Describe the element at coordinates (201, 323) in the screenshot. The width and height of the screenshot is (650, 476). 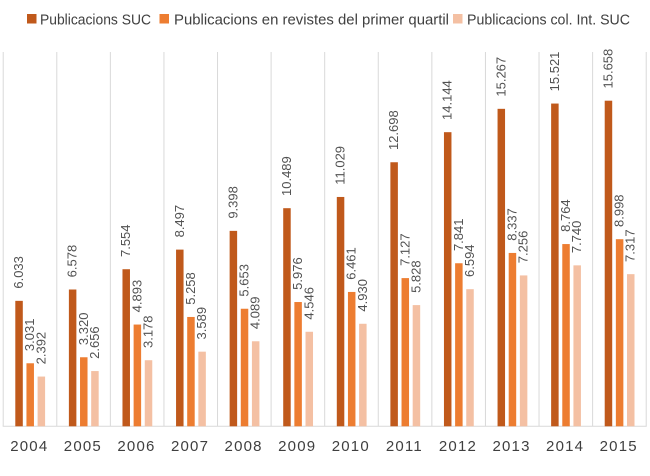
I see `svg-text: 3.589` at that location.